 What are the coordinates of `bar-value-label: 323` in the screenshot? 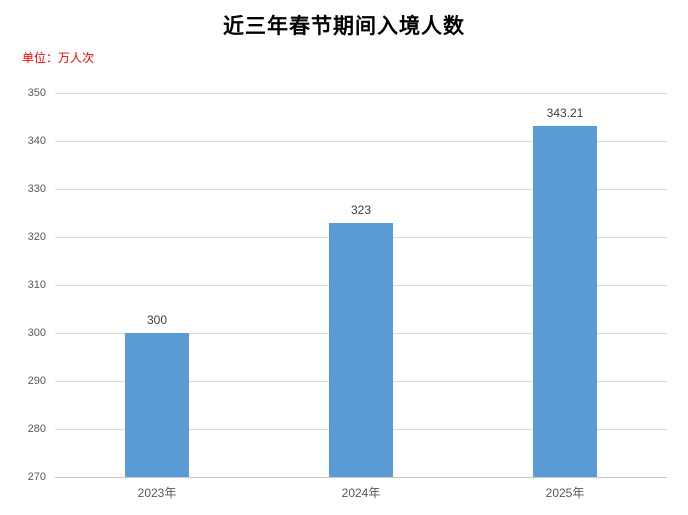 It's located at (361, 209).